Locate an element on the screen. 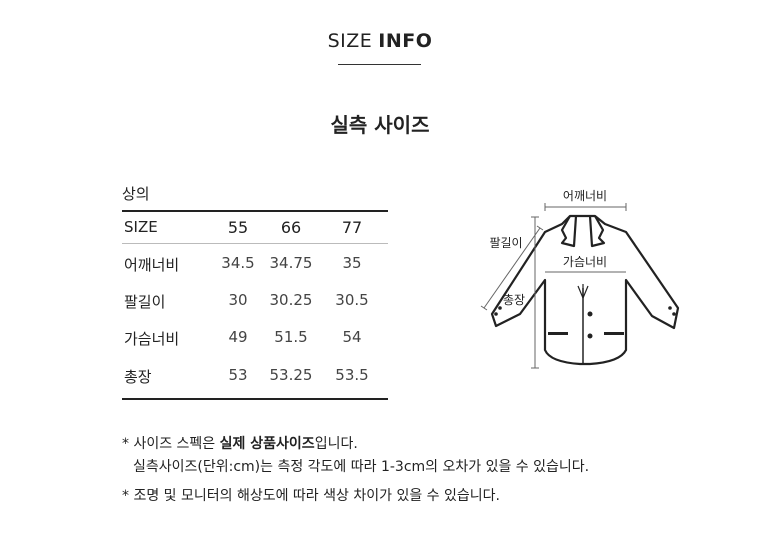 This screenshot has width=780, height=551. table-header-row: SIZE 55 66 77 is located at coordinates (255, 230).